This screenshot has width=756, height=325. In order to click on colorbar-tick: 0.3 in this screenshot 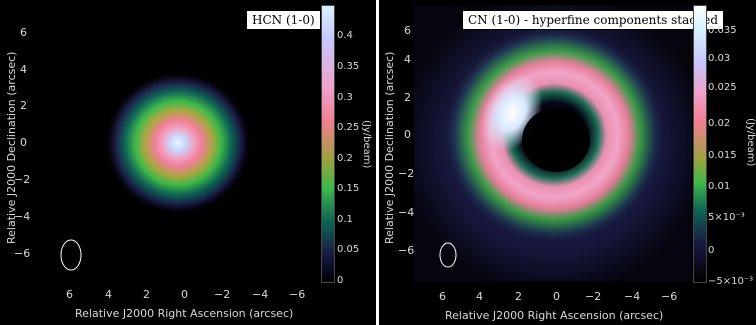, I will do `click(345, 97)`.